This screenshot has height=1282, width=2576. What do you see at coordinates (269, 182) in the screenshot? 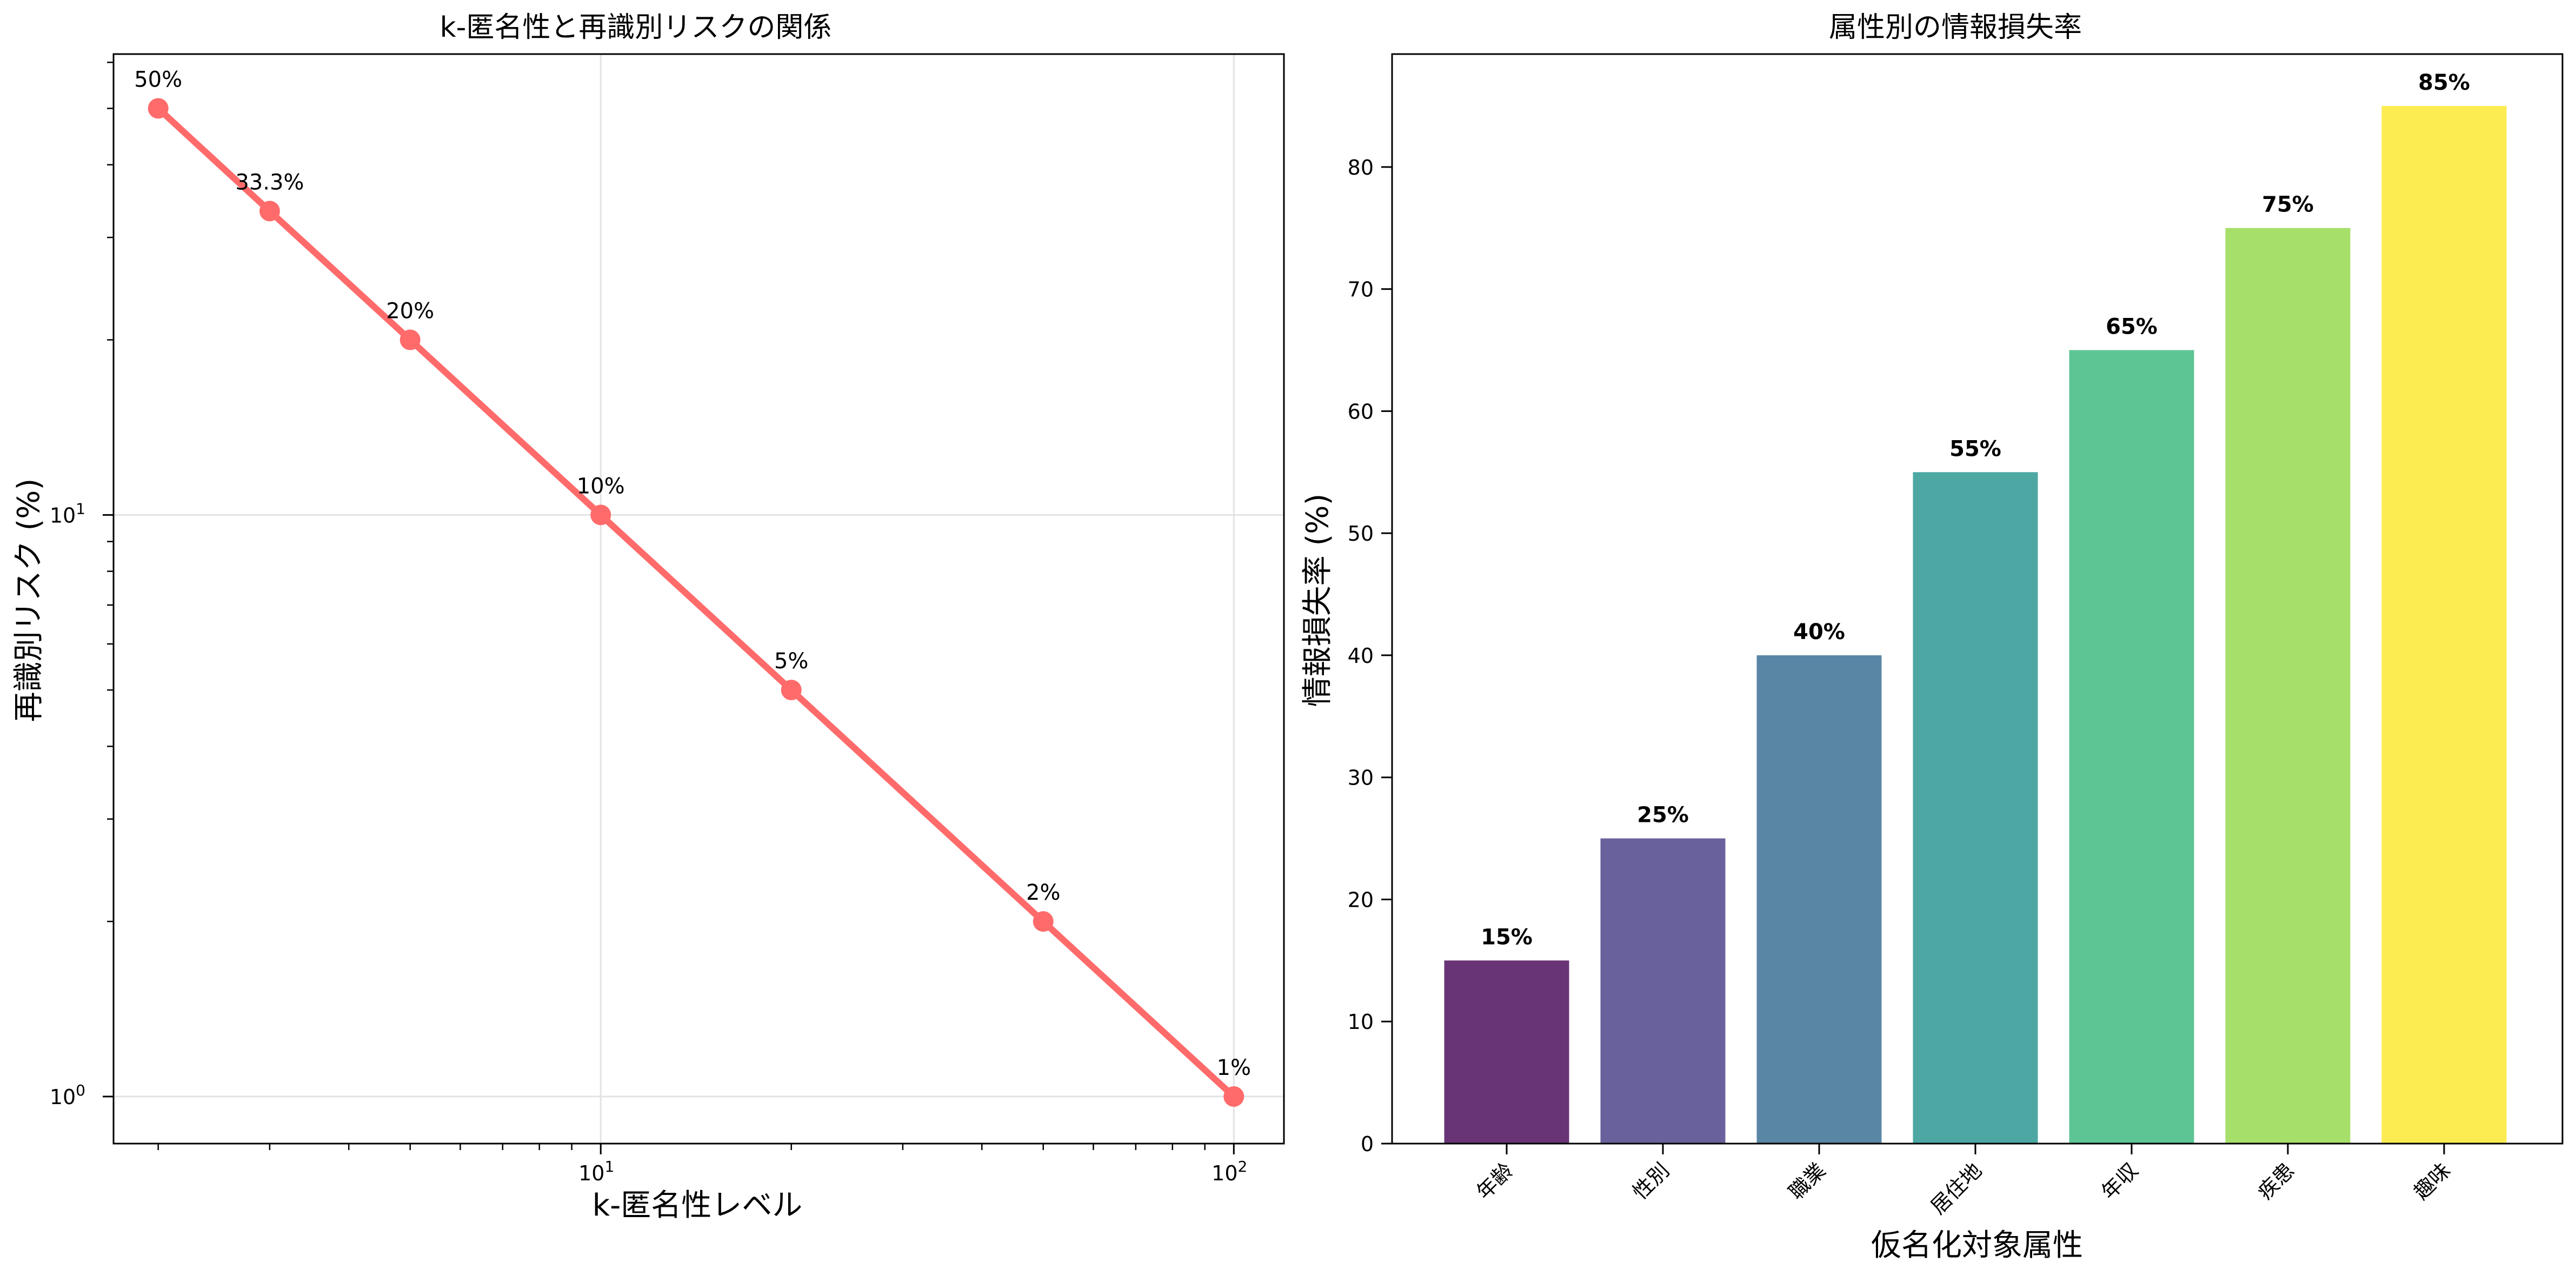
I see `risk-point-label: 33.3%` at bounding box center [269, 182].